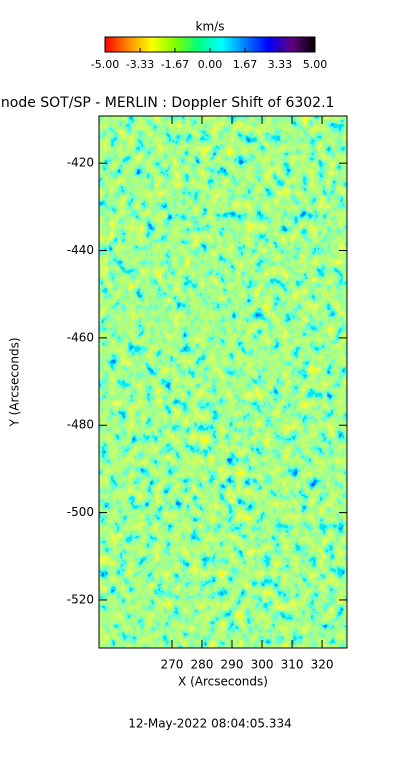 This screenshot has height=772, width=420. What do you see at coordinates (15, 382) in the screenshot?
I see `y-axis-label: Y (Arcseconds)` at bounding box center [15, 382].